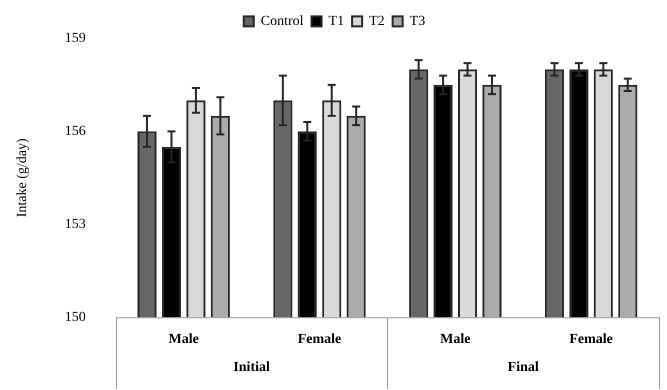  What do you see at coordinates (75, 224) in the screenshot?
I see `y-tick-label: 153` at bounding box center [75, 224].